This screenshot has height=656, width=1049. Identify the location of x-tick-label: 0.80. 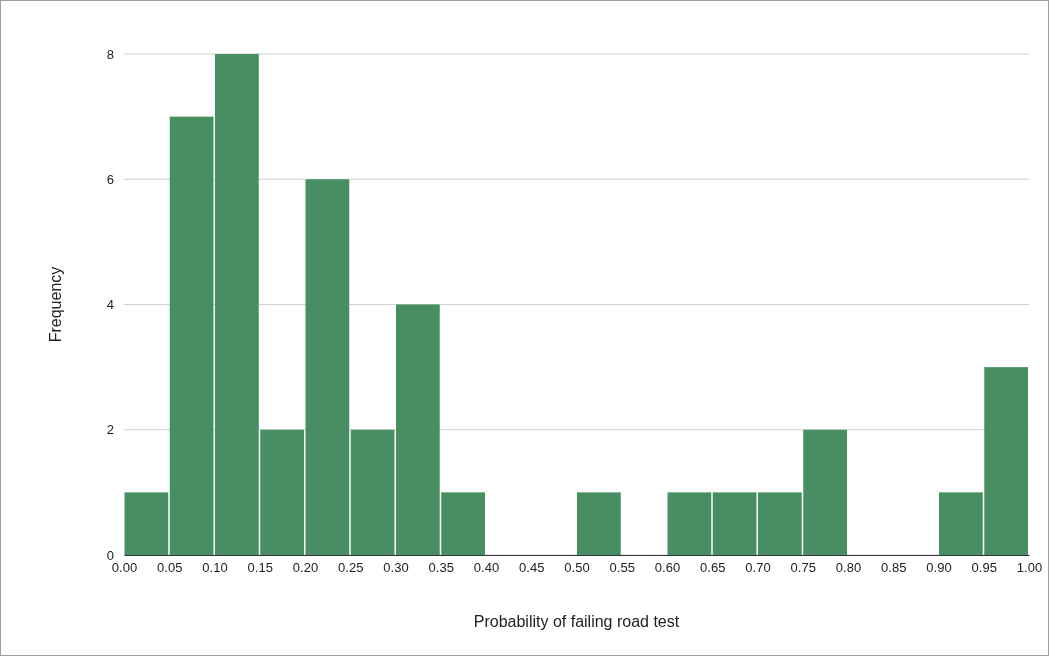
(848, 568).